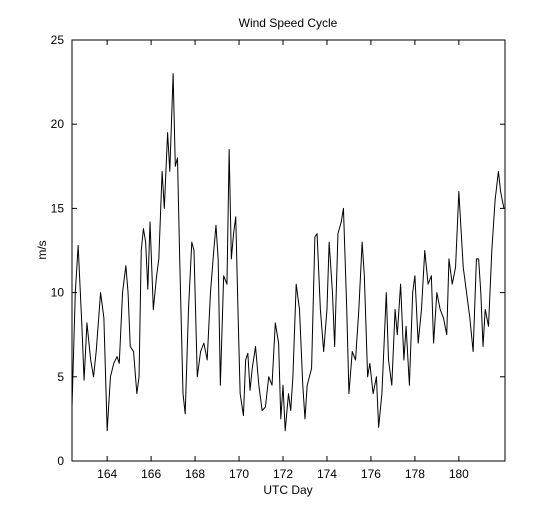 The width and height of the screenshot is (560, 525). I want to click on x-tick-label: 174, so click(327, 474).